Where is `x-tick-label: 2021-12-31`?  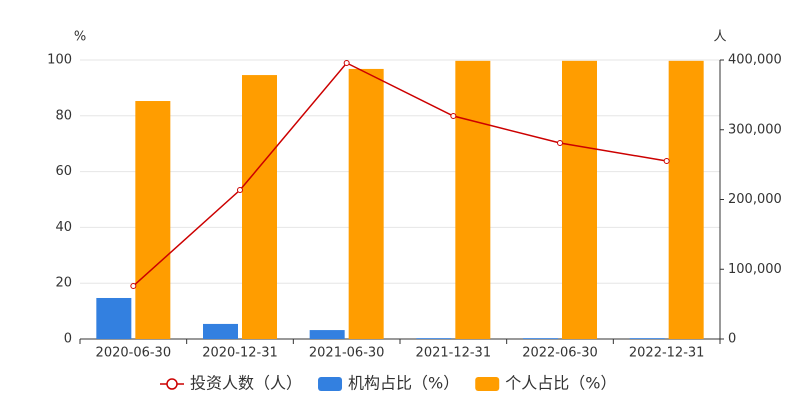 x-tick-label: 2021-12-31 is located at coordinates (454, 353).